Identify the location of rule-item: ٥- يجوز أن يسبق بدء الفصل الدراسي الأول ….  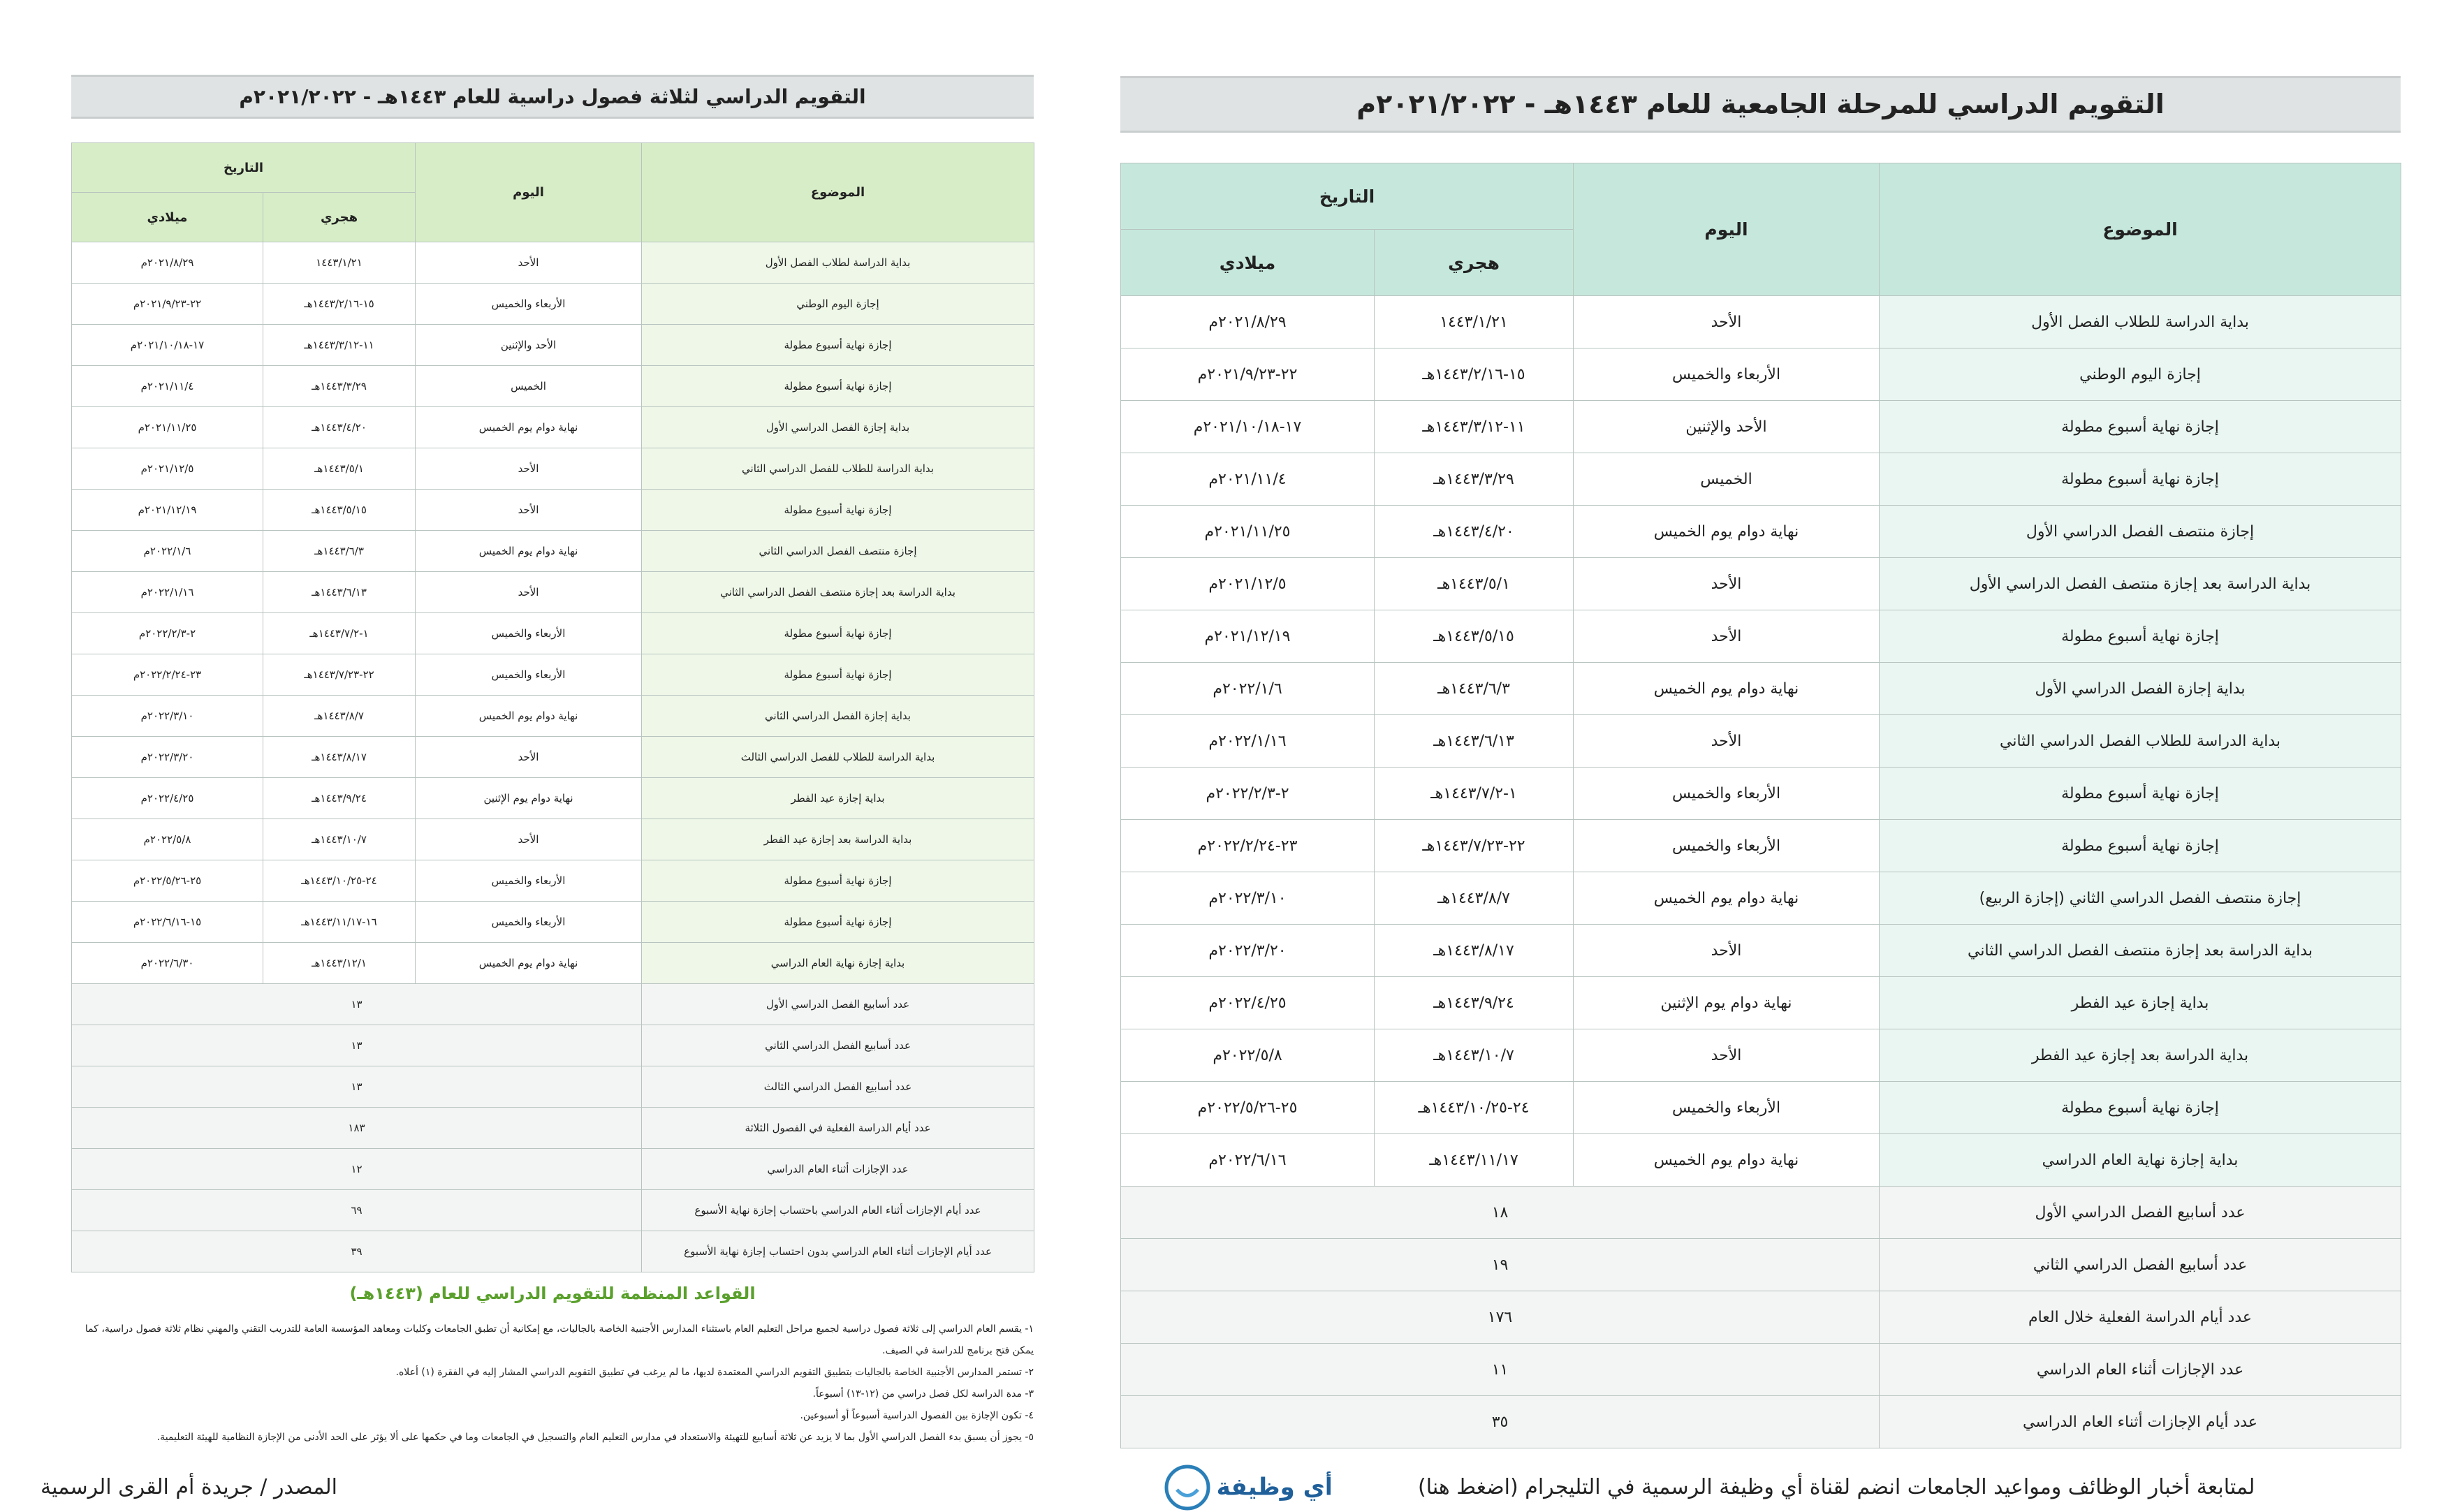
(595, 1438).